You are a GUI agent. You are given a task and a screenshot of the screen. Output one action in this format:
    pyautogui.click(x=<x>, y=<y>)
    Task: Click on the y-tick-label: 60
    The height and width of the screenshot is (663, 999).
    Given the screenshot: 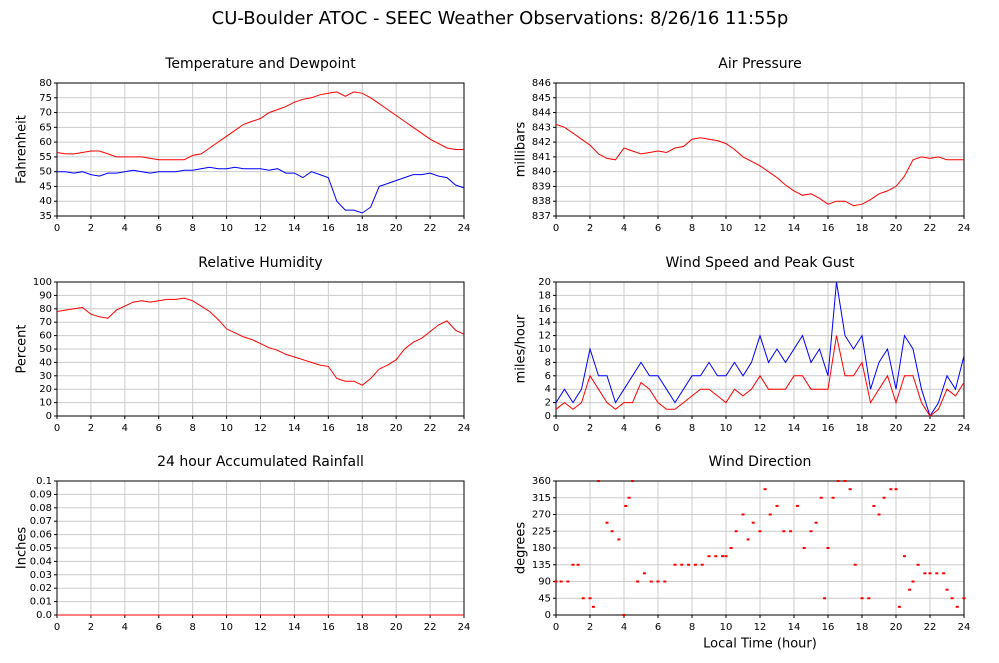 What is the action you would take?
    pyautogui.click(x=45, y=142)
    